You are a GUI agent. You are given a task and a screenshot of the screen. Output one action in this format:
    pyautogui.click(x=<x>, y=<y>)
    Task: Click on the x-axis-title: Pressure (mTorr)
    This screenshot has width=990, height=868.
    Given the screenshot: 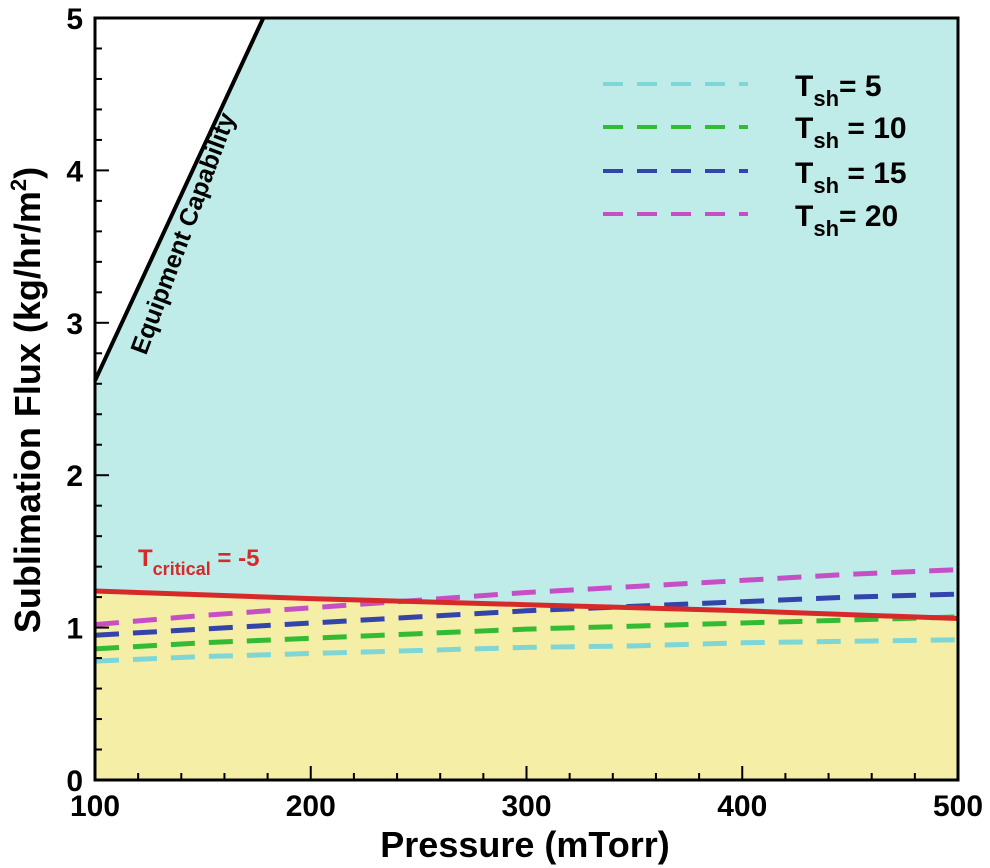 What is the action you would take?
    pyautogui.click(x=524, y=844)
    